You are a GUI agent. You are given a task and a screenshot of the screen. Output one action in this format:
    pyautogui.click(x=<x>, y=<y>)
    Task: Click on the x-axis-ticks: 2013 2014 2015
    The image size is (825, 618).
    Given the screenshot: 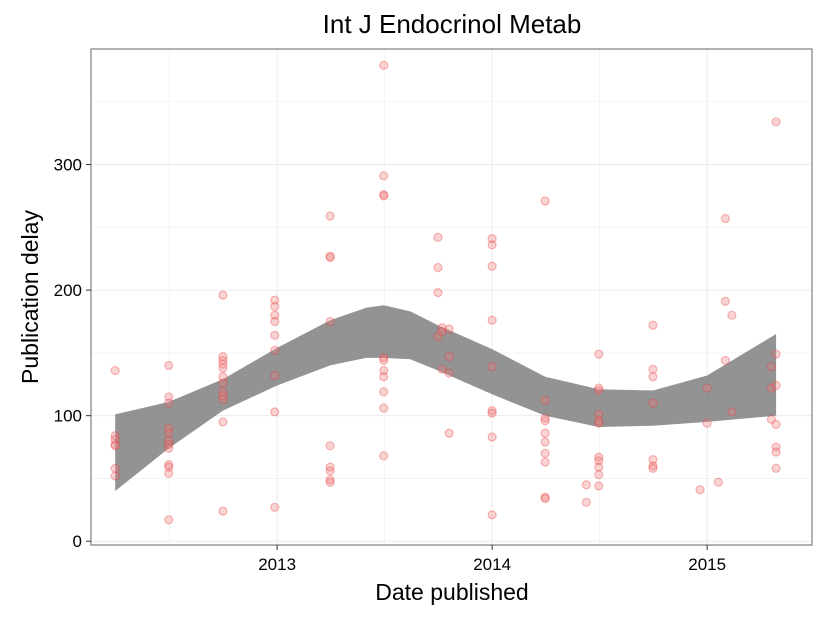 What is the action you would take?
    pyautogui.click(x=492, y=559)
    